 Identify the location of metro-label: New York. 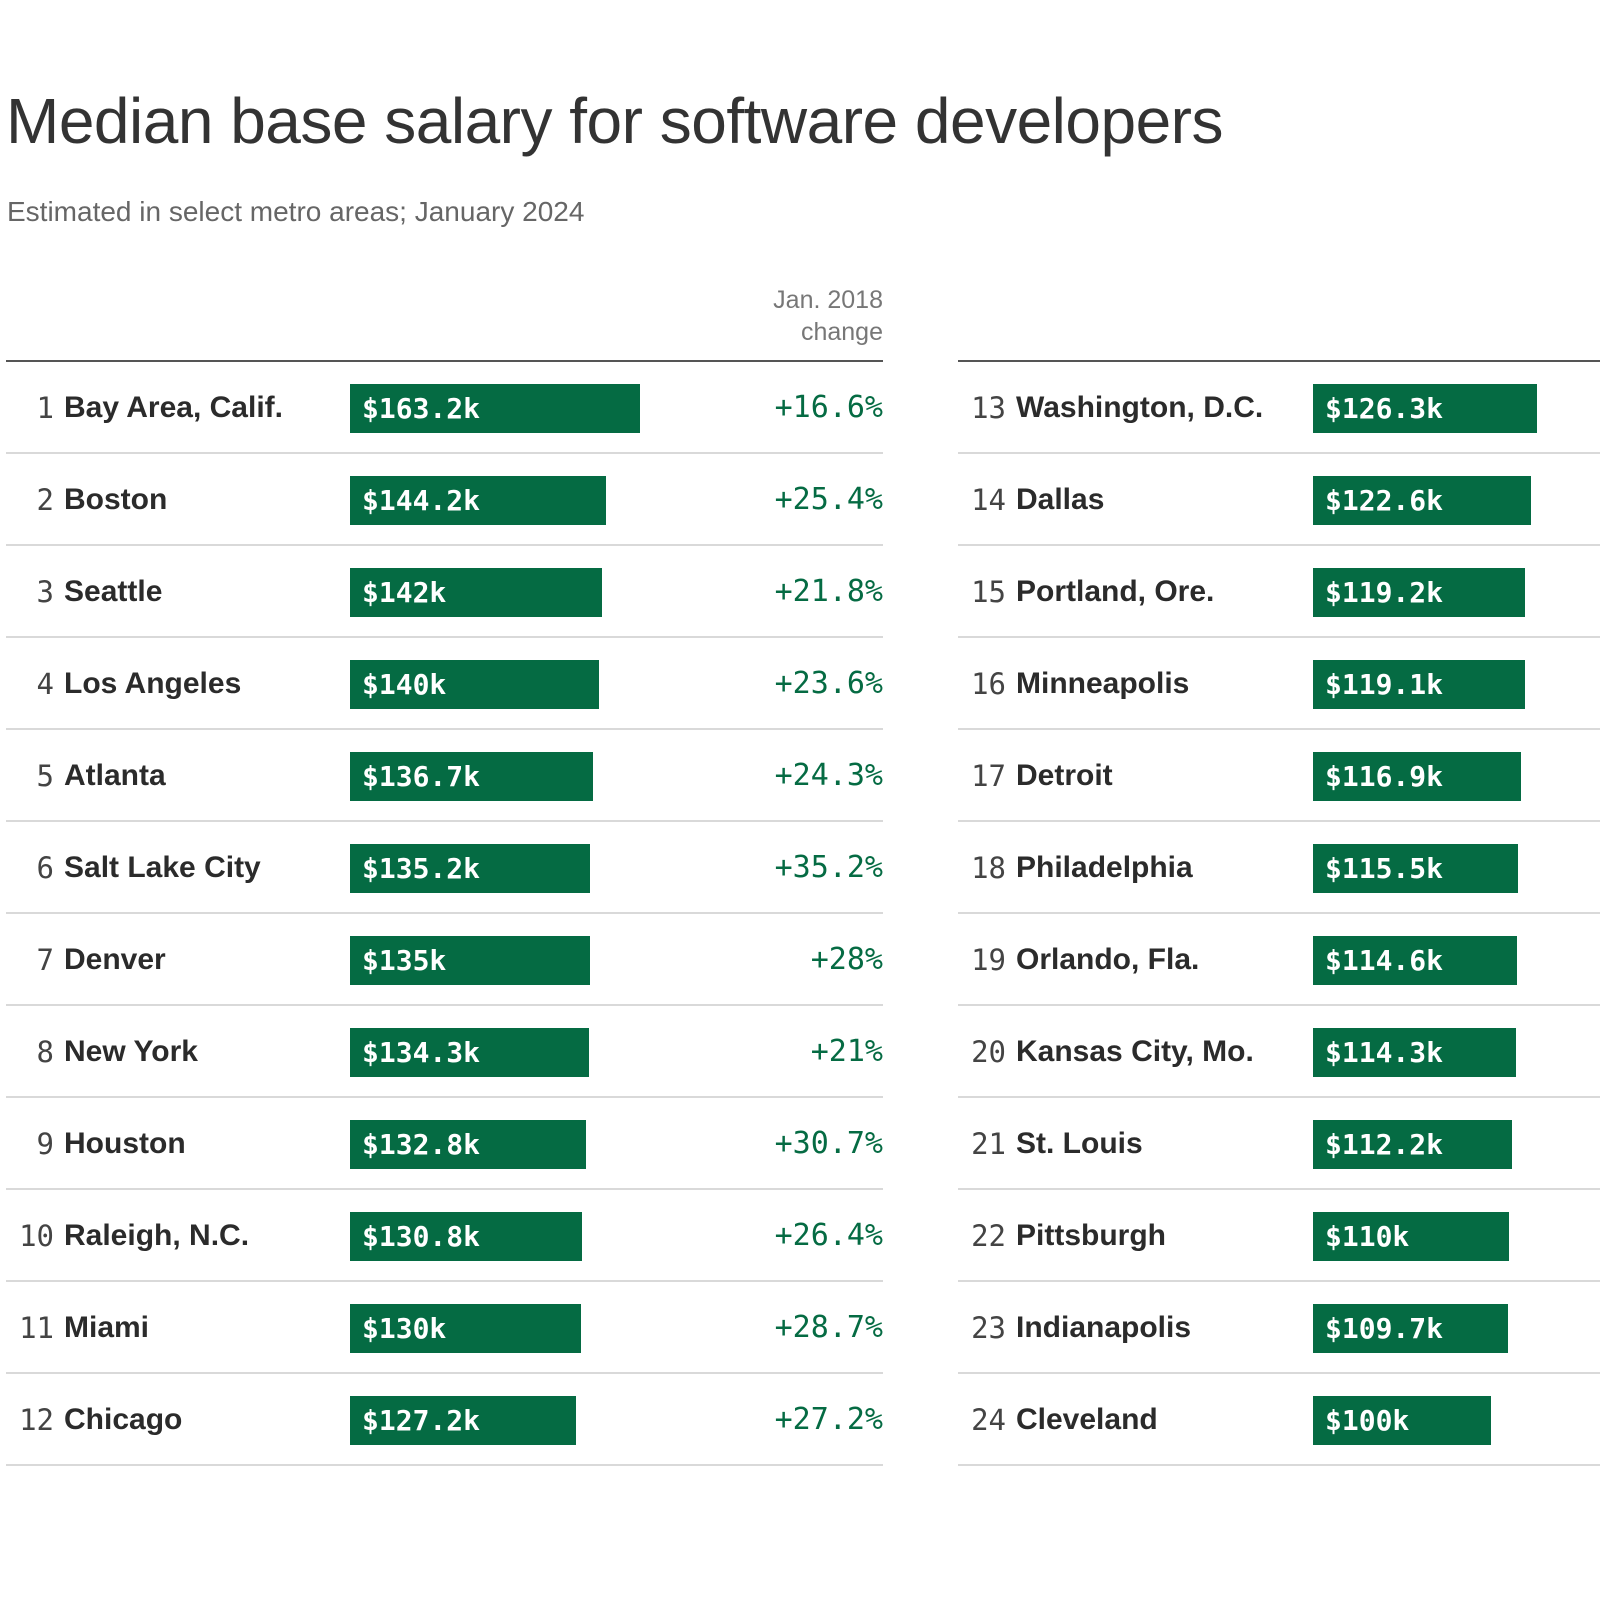
(131, 1051).